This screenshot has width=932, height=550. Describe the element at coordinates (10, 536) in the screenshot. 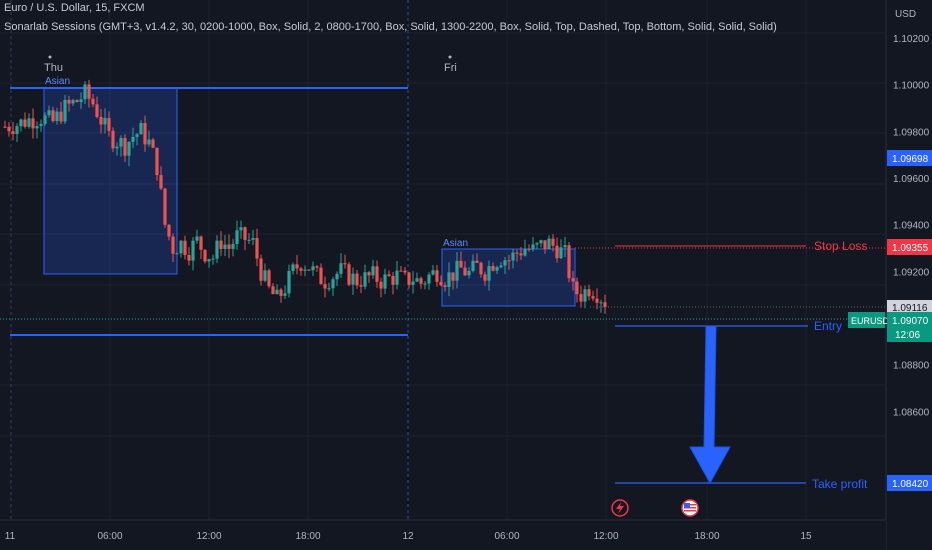

I see `time-tick-label: 11` at that location.